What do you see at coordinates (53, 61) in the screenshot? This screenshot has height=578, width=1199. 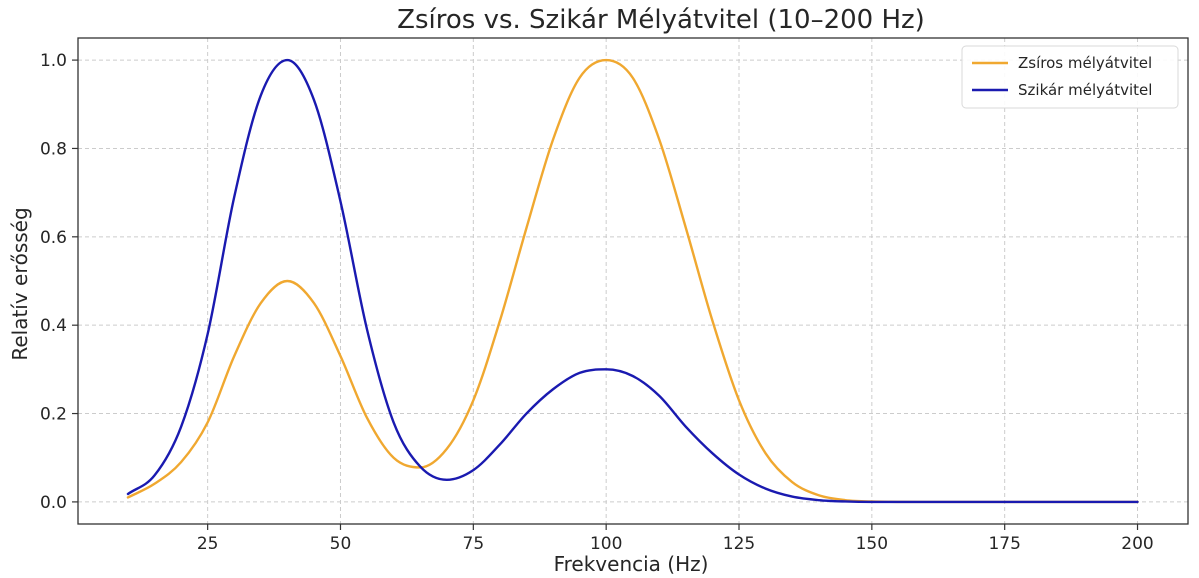 I see `y-tick-label: 1.0` at bounding box center [53, 61].